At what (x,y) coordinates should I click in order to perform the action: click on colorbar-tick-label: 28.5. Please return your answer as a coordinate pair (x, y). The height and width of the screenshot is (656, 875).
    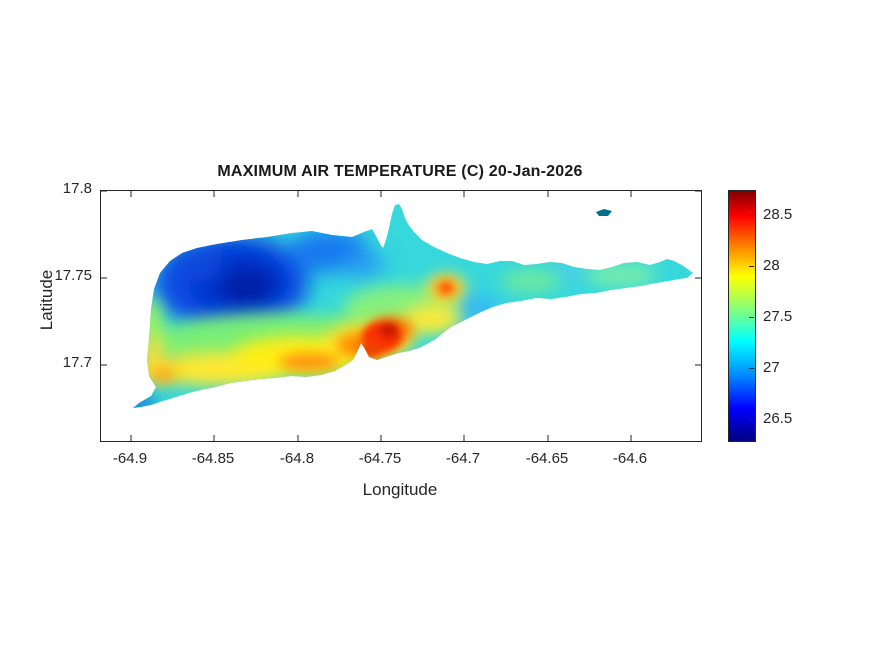
    Looking at the image, I should click on (778, 214).